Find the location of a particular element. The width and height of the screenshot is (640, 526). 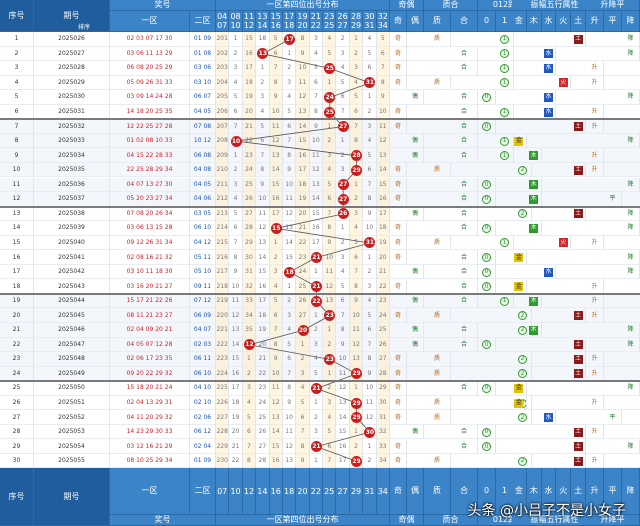

water-icon: 水 is located at coordinates (548, 272).